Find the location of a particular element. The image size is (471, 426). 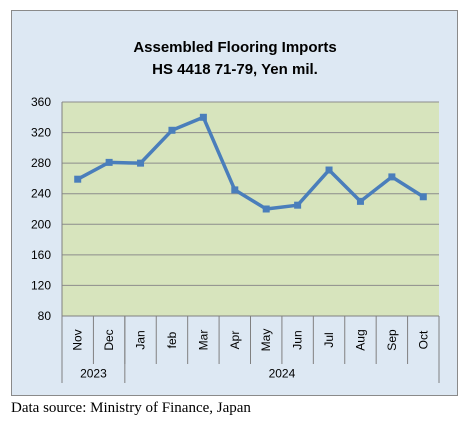

y-tick-label: 280 is located at coordinates (41, 163).